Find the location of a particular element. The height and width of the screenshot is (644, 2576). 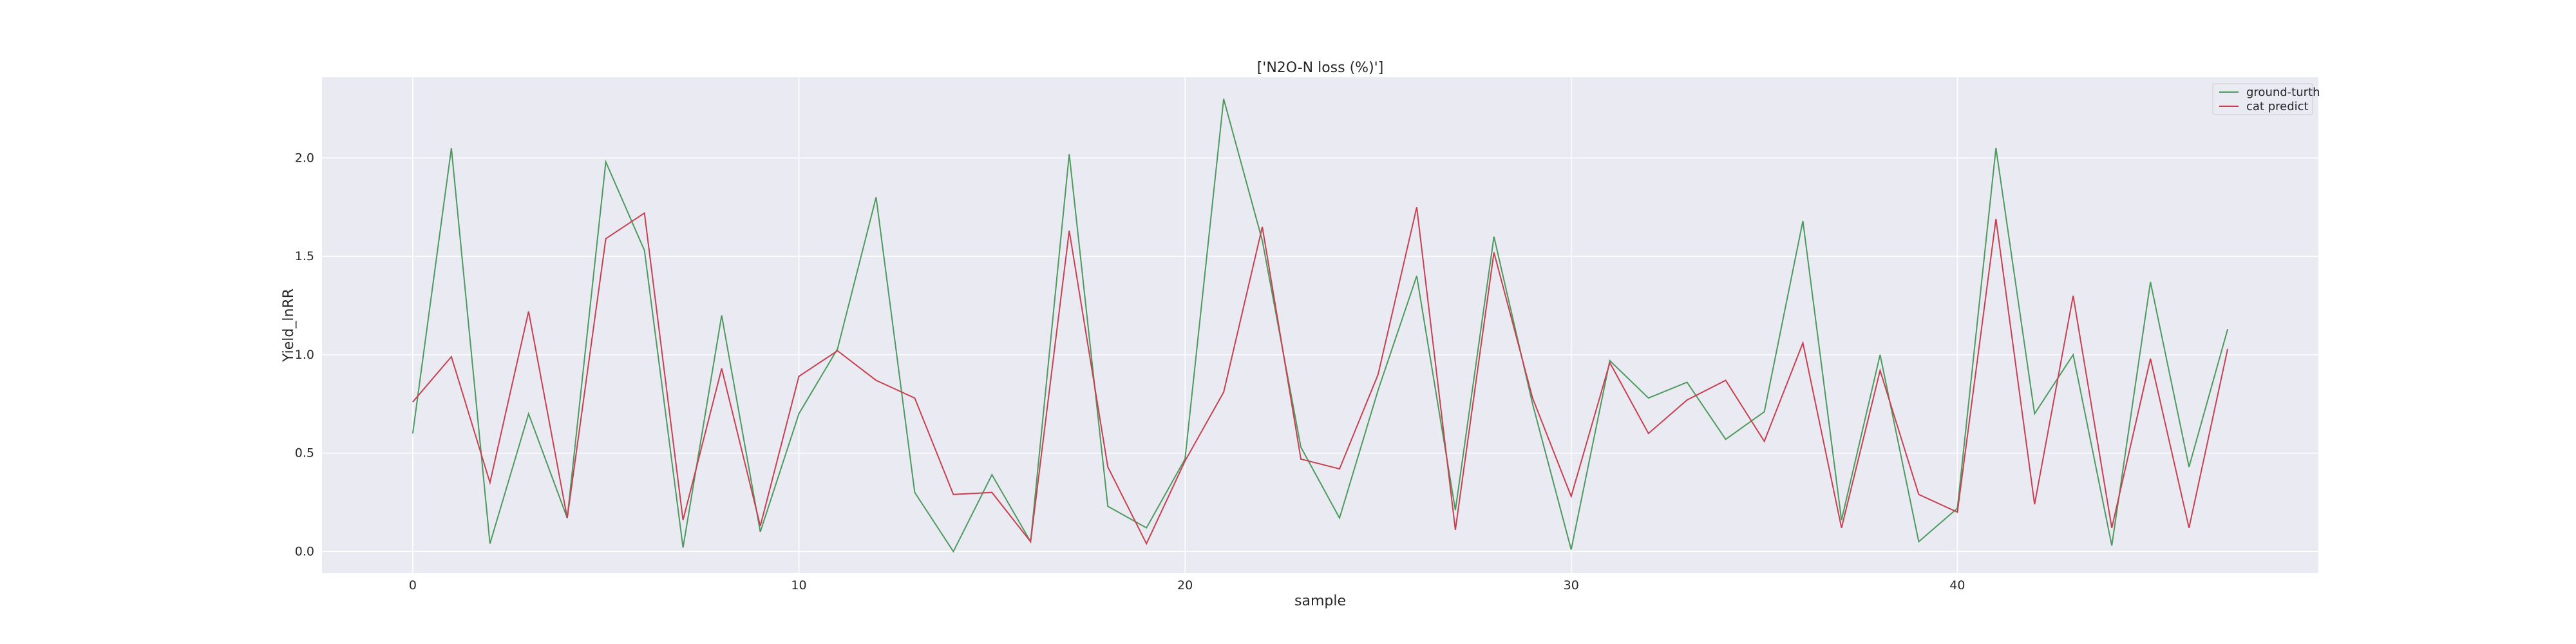

chart-title: ['N2O-N loss (%)'] is located at coordinates (1320, 68).